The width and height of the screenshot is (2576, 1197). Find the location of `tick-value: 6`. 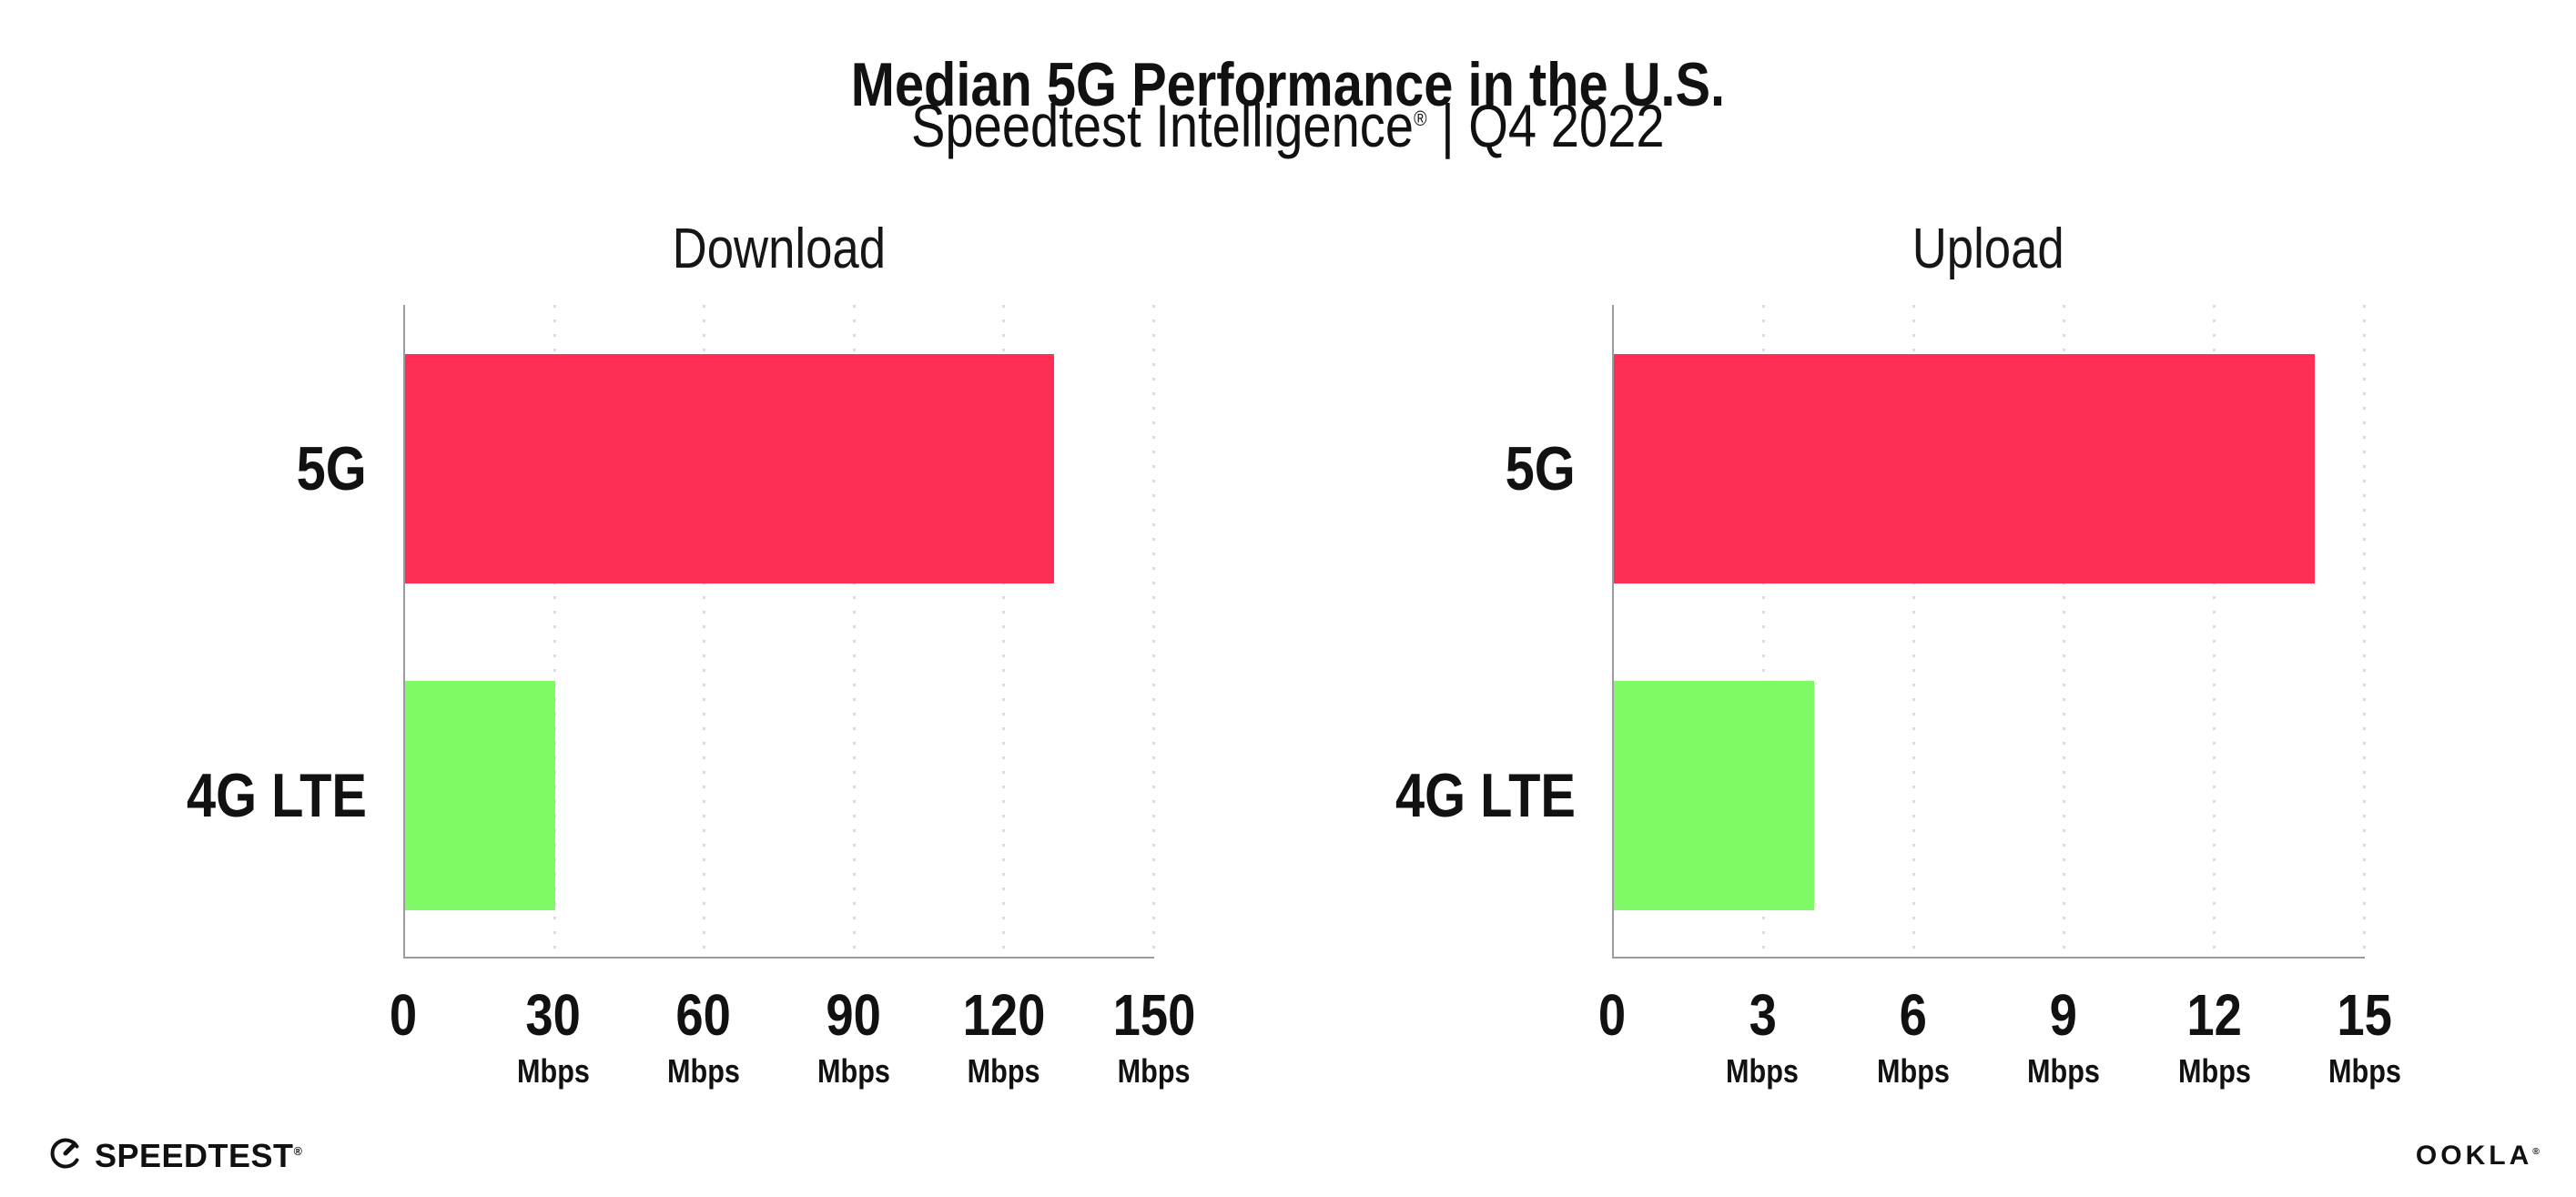

tick-value: 6 is located at coordinates (1913, 1015).